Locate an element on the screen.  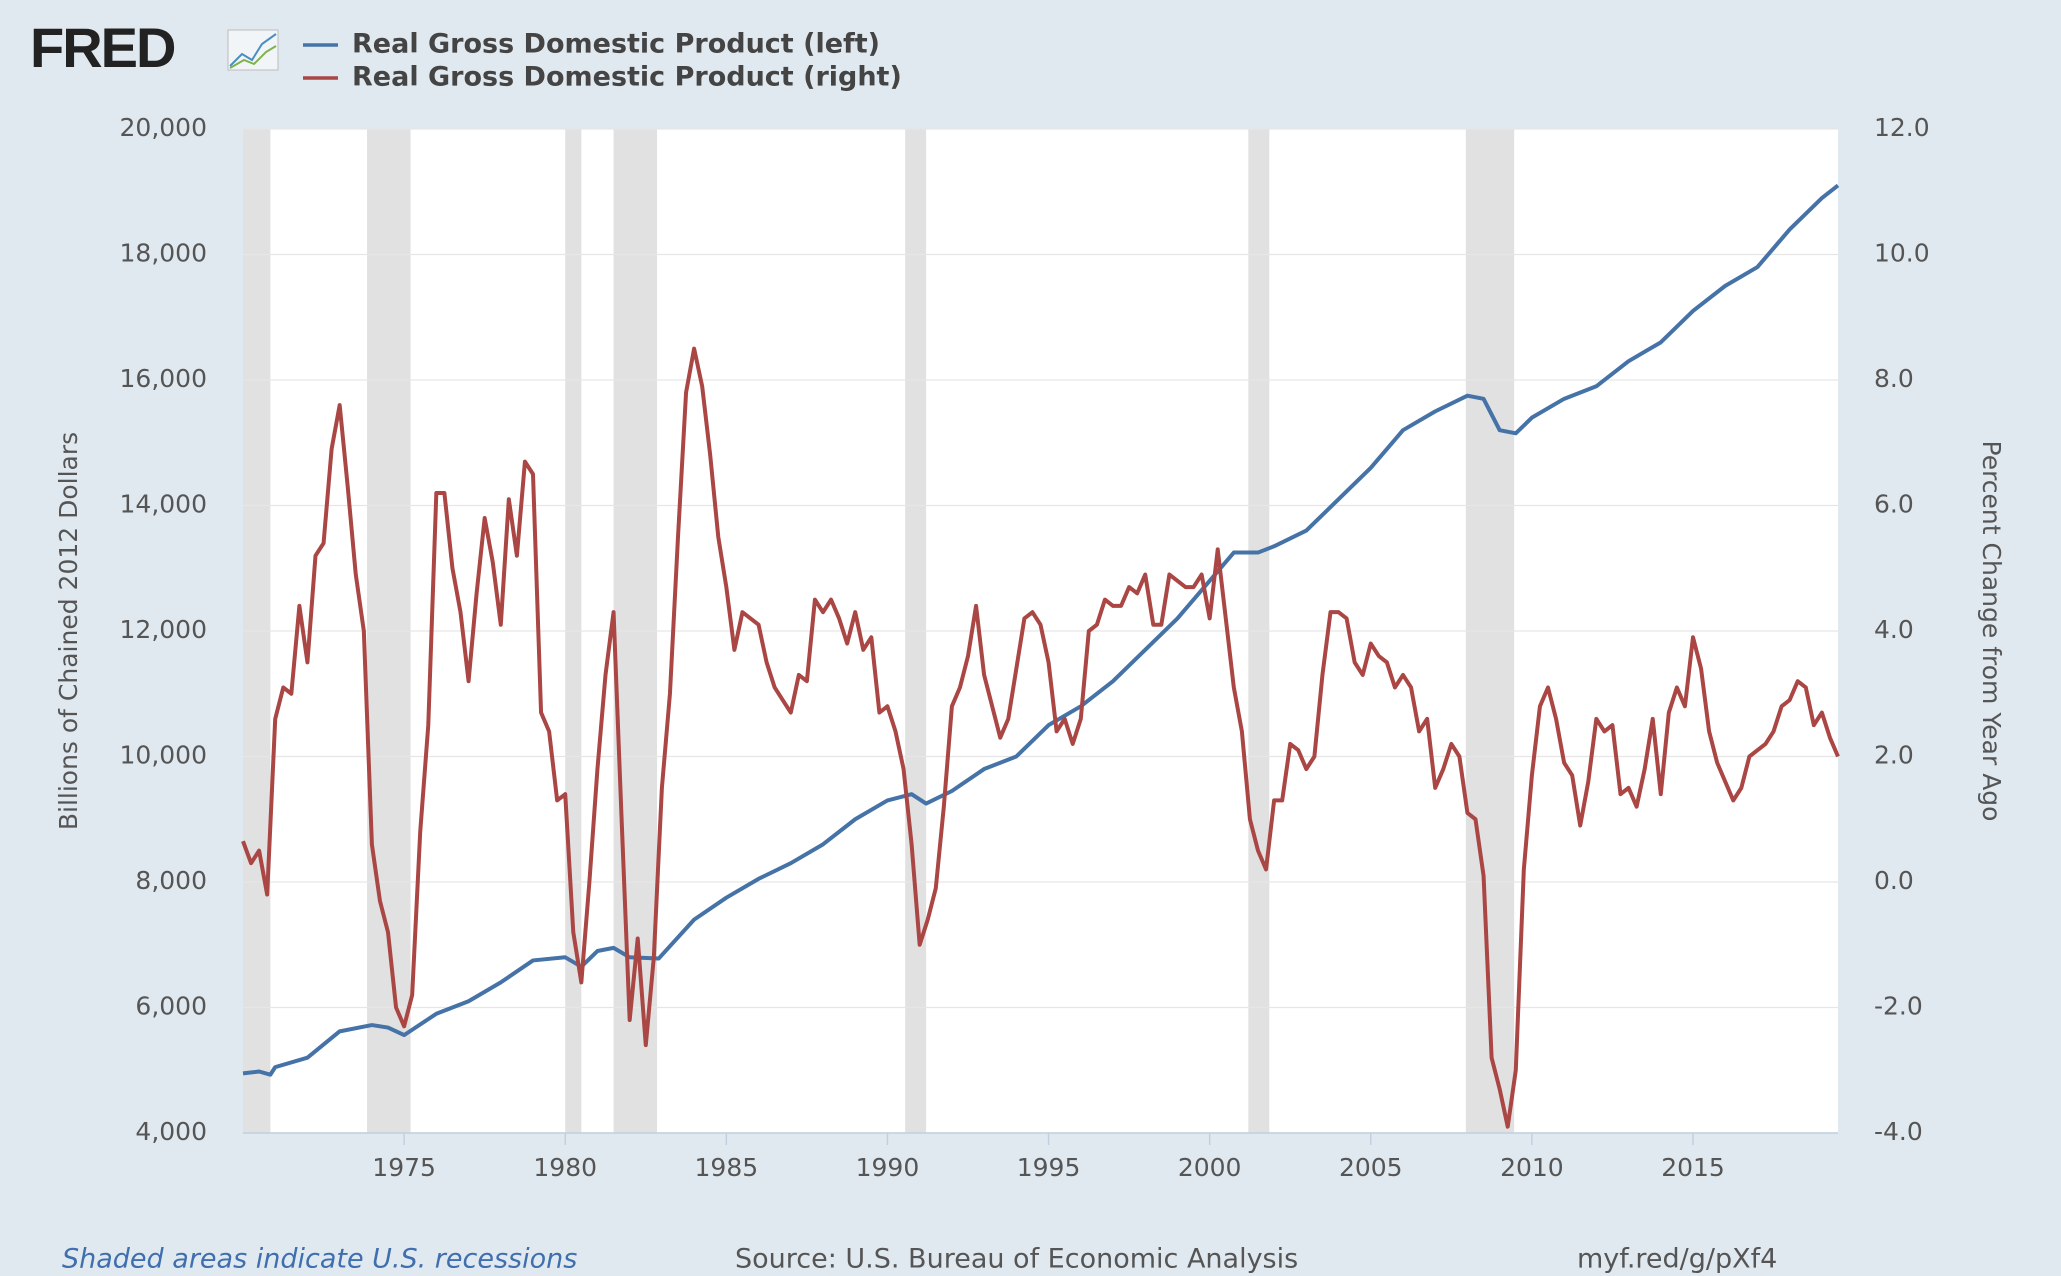
y2-tick-label: 6.0 is located at coordinates (1894, 504).